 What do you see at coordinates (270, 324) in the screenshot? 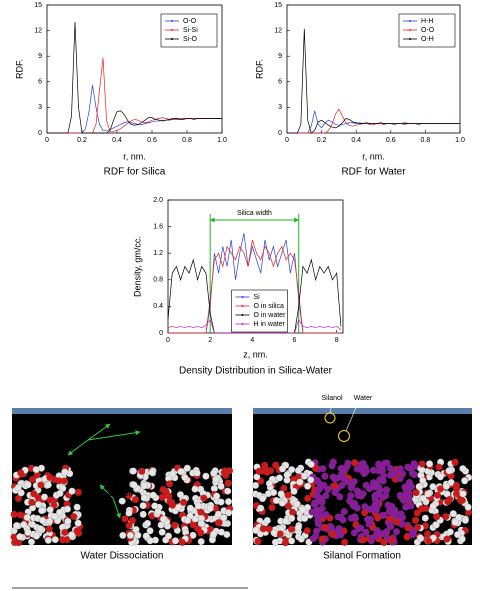
I see `legend-label: H in water` at bounding box center [270, 324].